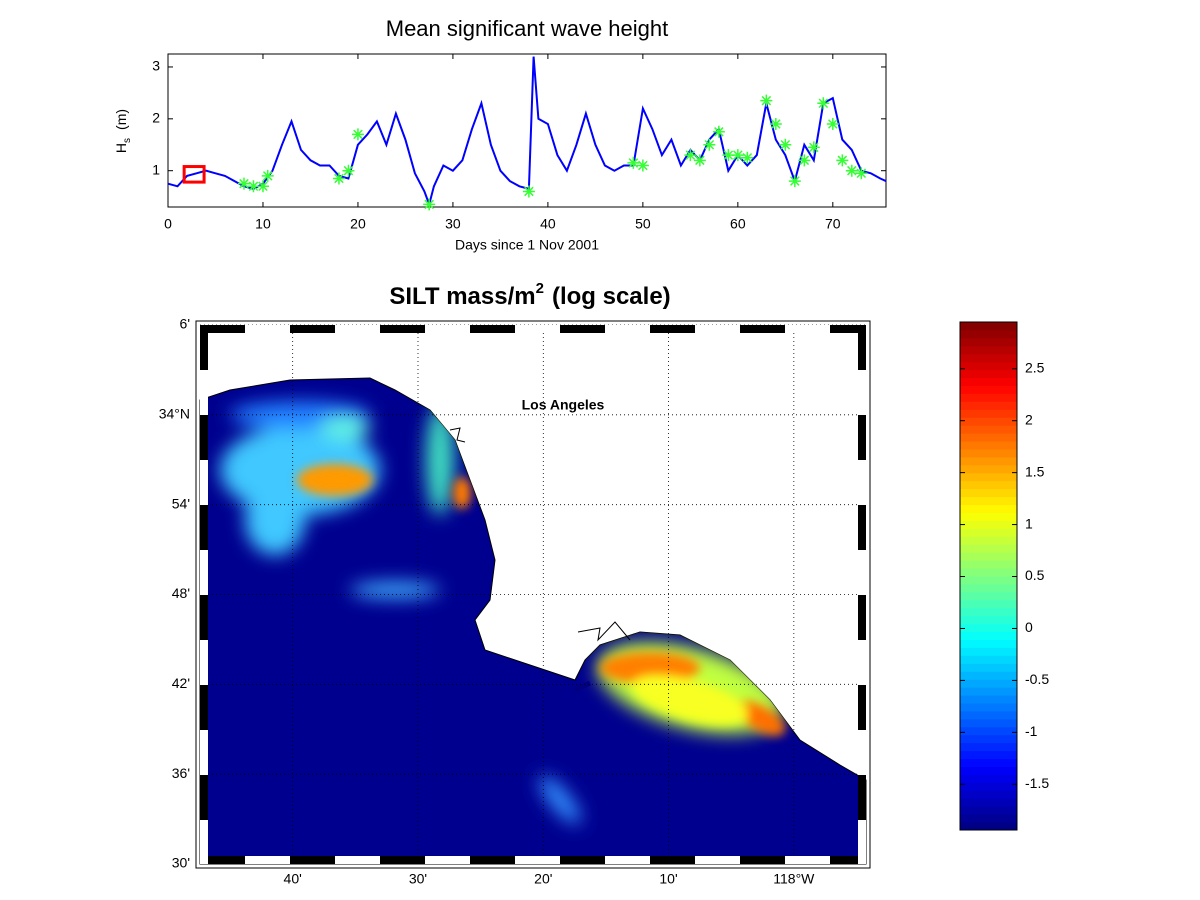 The width and height of the screenshot is (1200, 900). Describe the element at coordinates (293, 879) in the screenshot. I see `x-tick-label: 40'` at that location.